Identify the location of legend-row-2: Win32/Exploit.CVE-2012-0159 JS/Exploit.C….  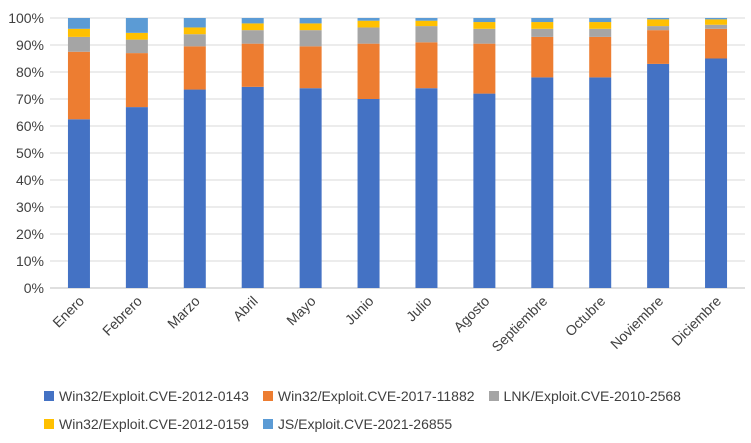
(384, 424).